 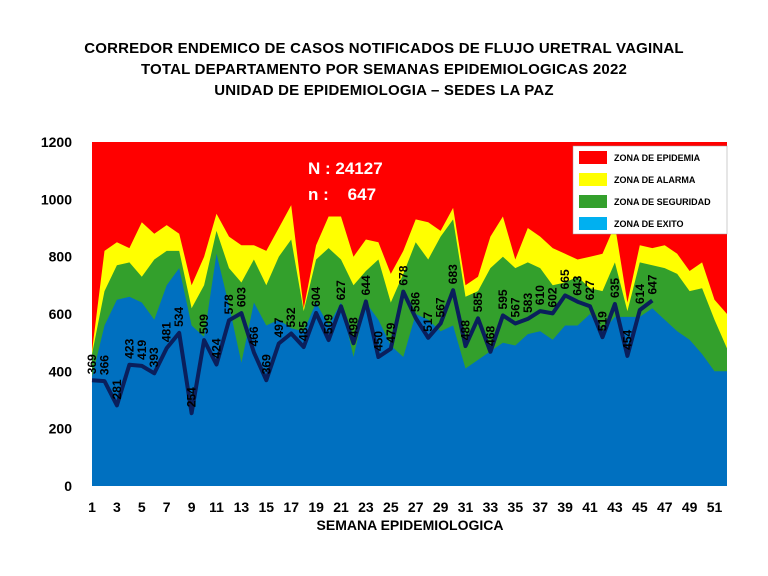 I want to click on data-label: 532, so click(x=291, y=317).